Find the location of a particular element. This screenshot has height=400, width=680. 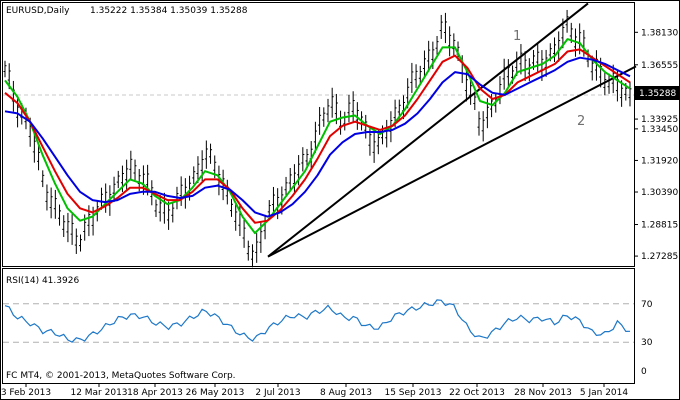

rsi-line is located at coordinates (317, 321).